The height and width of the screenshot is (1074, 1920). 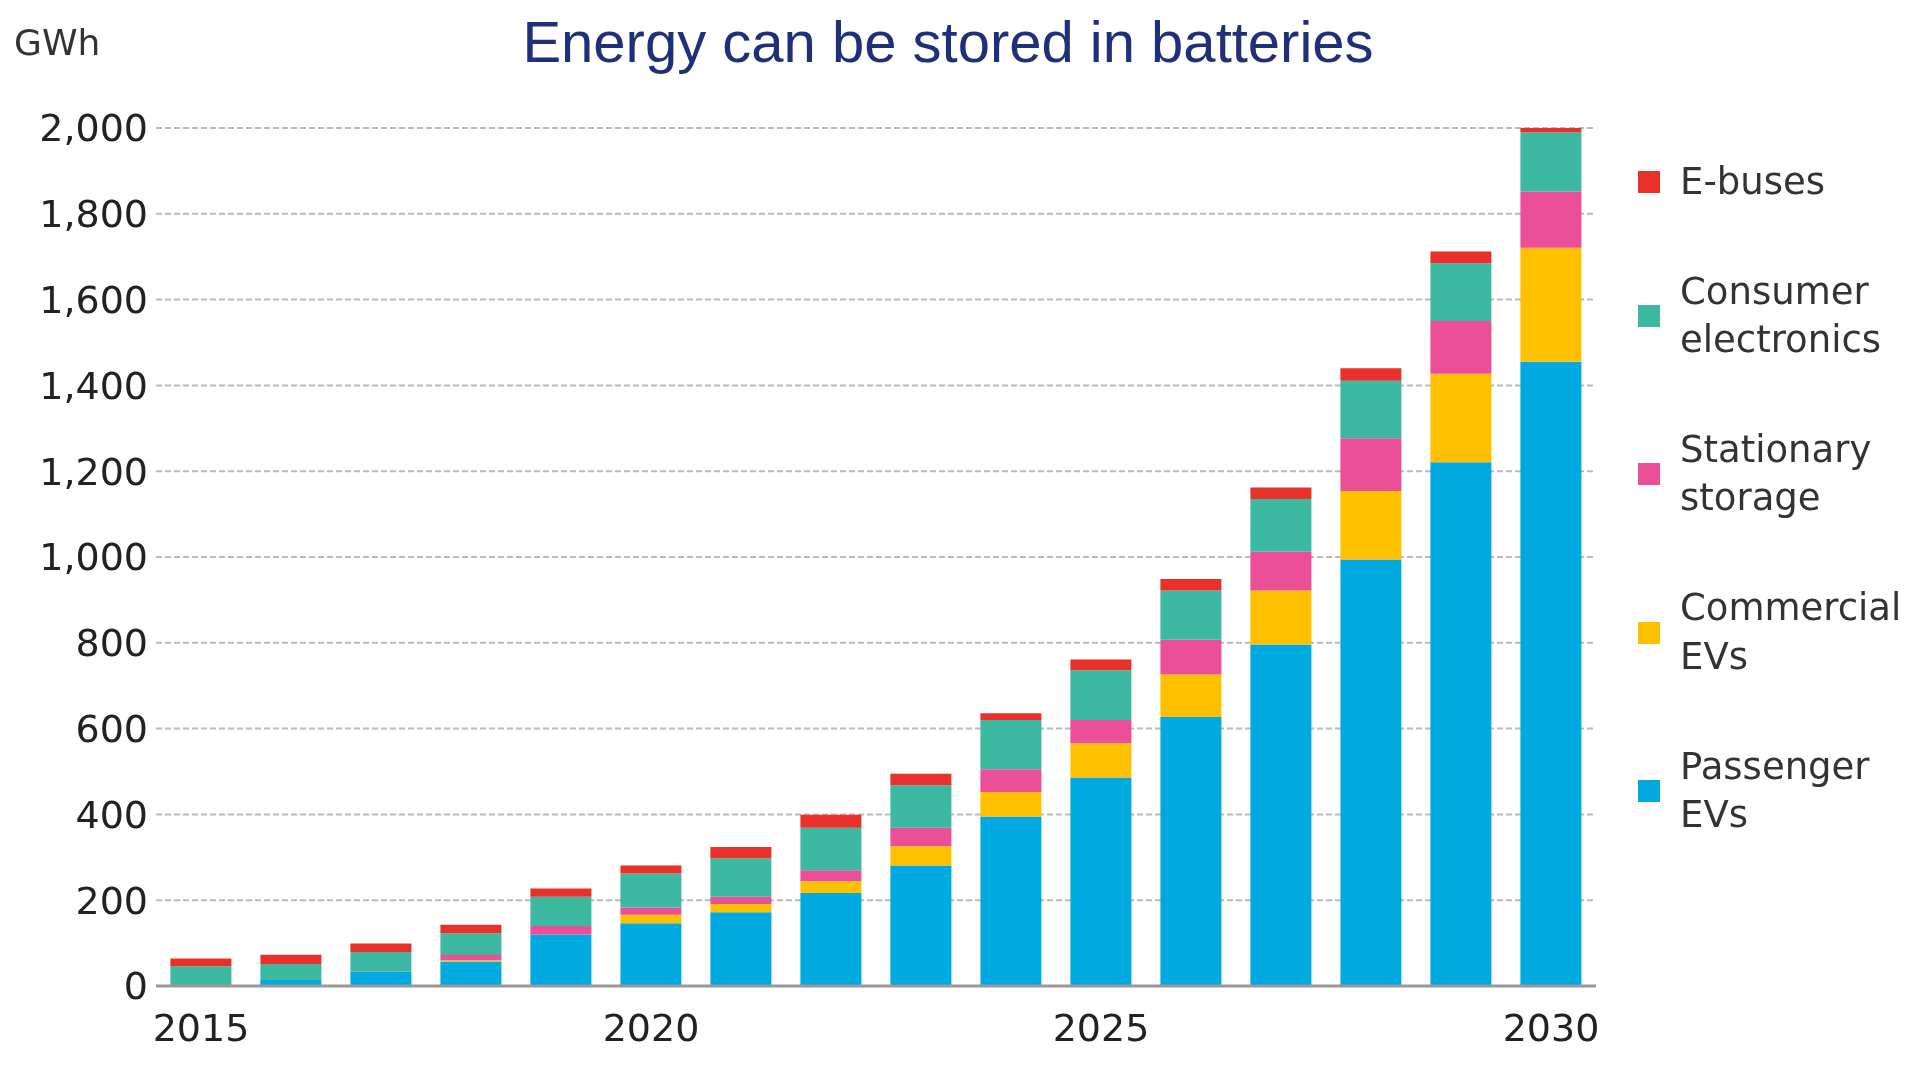 I want to click on y-tick-label: 800, so click(x=111, y=643).